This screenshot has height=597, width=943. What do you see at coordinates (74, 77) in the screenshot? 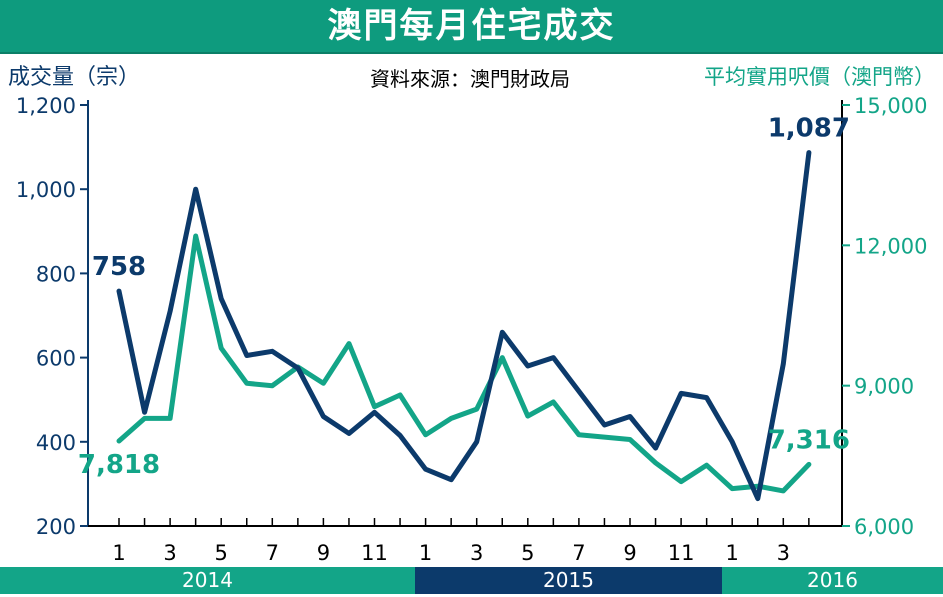
I see `left-axis-label: 成交量（宗）` at bounding box center [74, 77].